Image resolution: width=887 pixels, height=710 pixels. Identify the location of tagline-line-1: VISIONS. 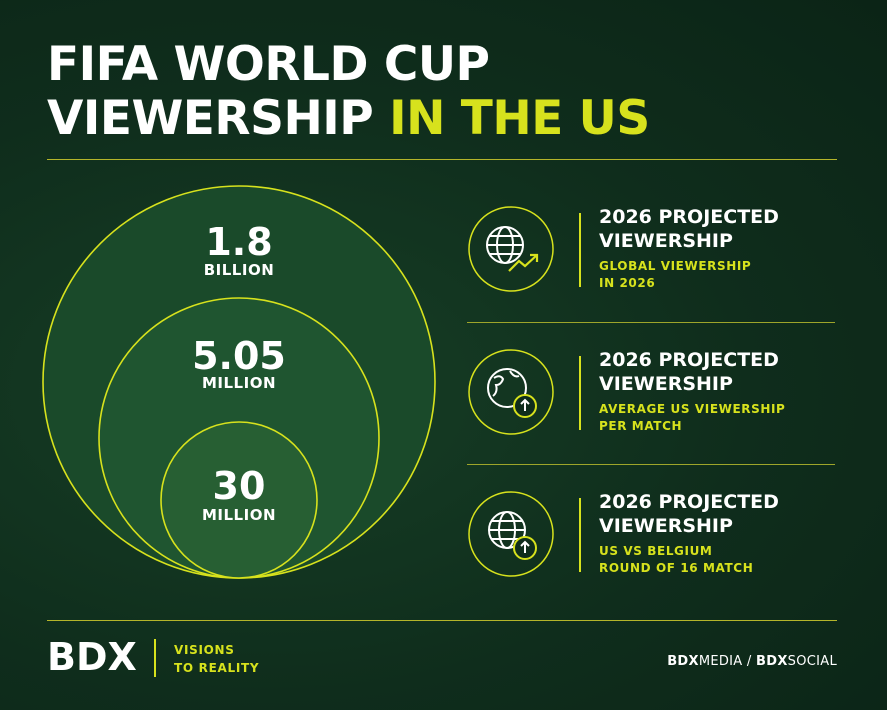
(204, 650).